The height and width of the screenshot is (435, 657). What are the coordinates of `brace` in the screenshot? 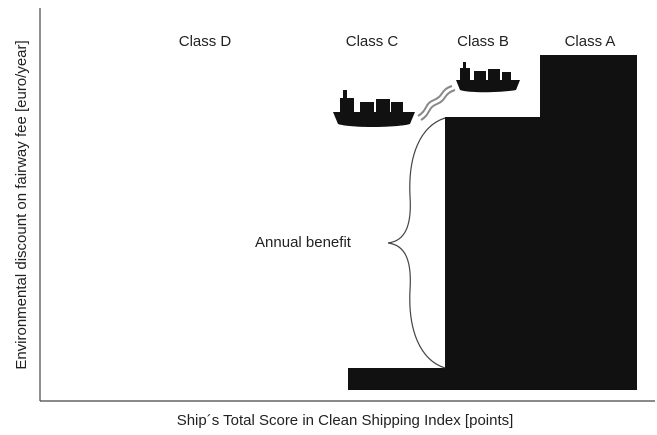 It's located at (416, 243).